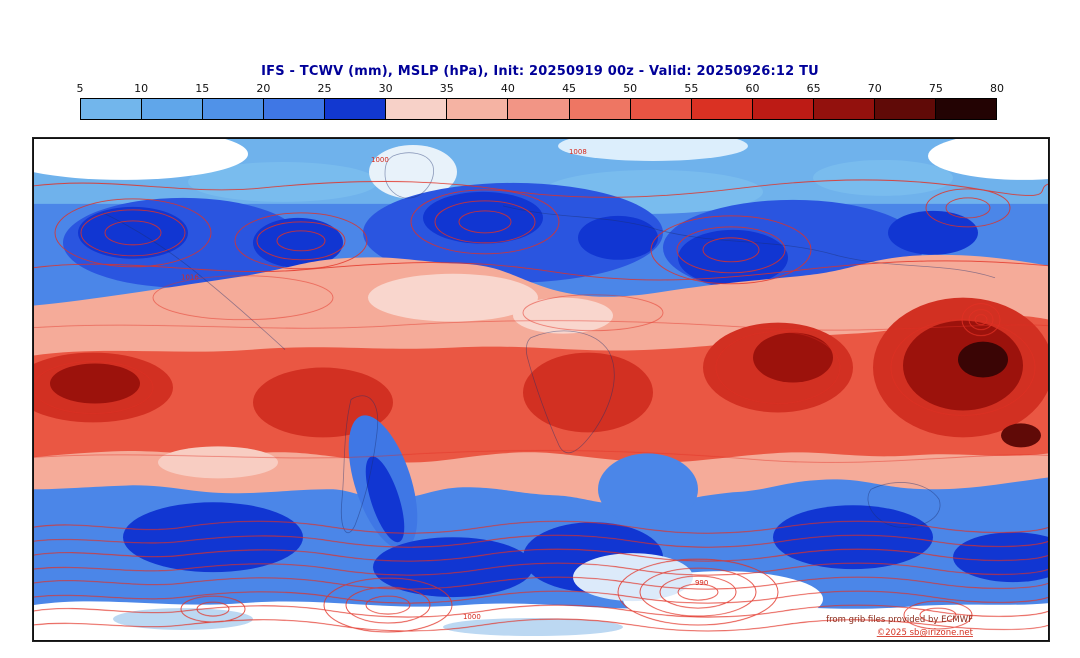 Image resolution: width=1080 pixels, height=658 pixels. What do you see at coordinates (630, 88) in the screenshot?
I see `colorbar-tick-label: 50` at bounding box center [630, 88].